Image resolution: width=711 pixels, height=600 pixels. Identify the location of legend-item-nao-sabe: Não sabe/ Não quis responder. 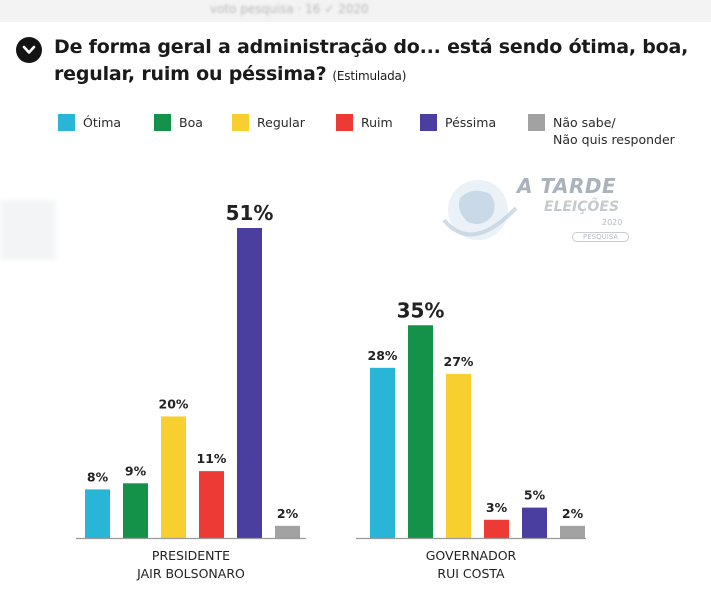
(601, 131).